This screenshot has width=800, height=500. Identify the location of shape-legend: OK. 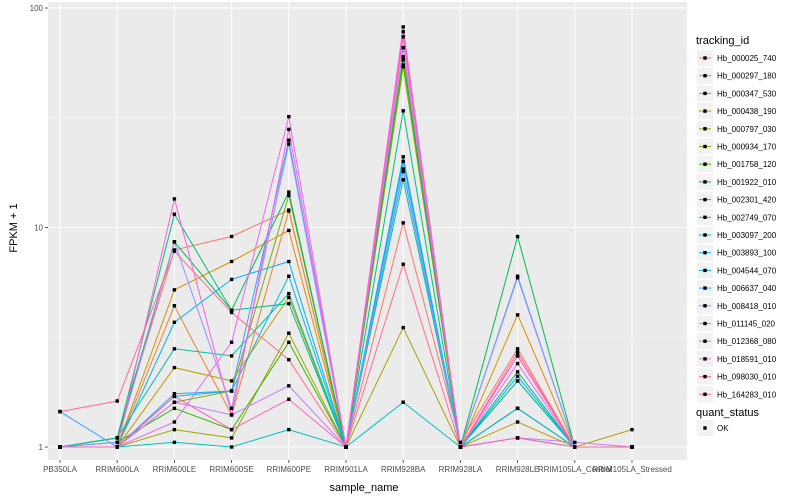
(713, 428).